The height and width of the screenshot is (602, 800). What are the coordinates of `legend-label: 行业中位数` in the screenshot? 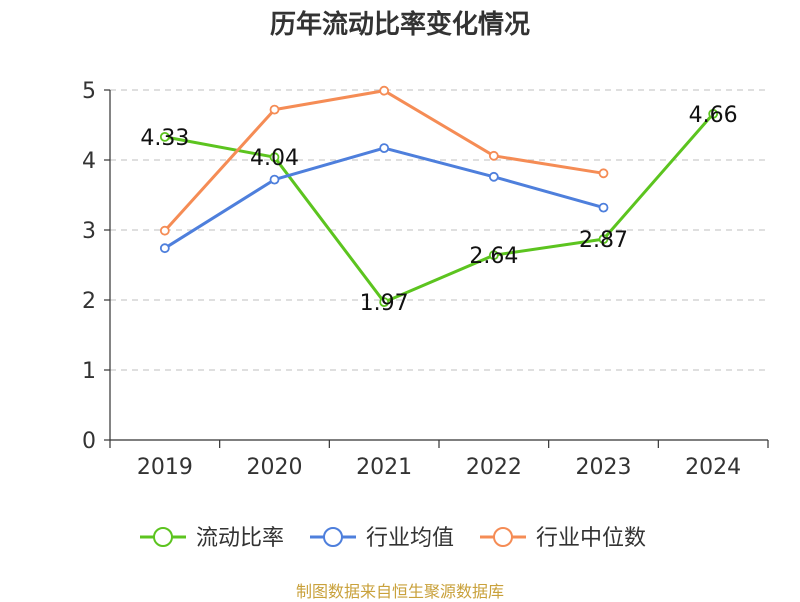 It's located at (591, 538).